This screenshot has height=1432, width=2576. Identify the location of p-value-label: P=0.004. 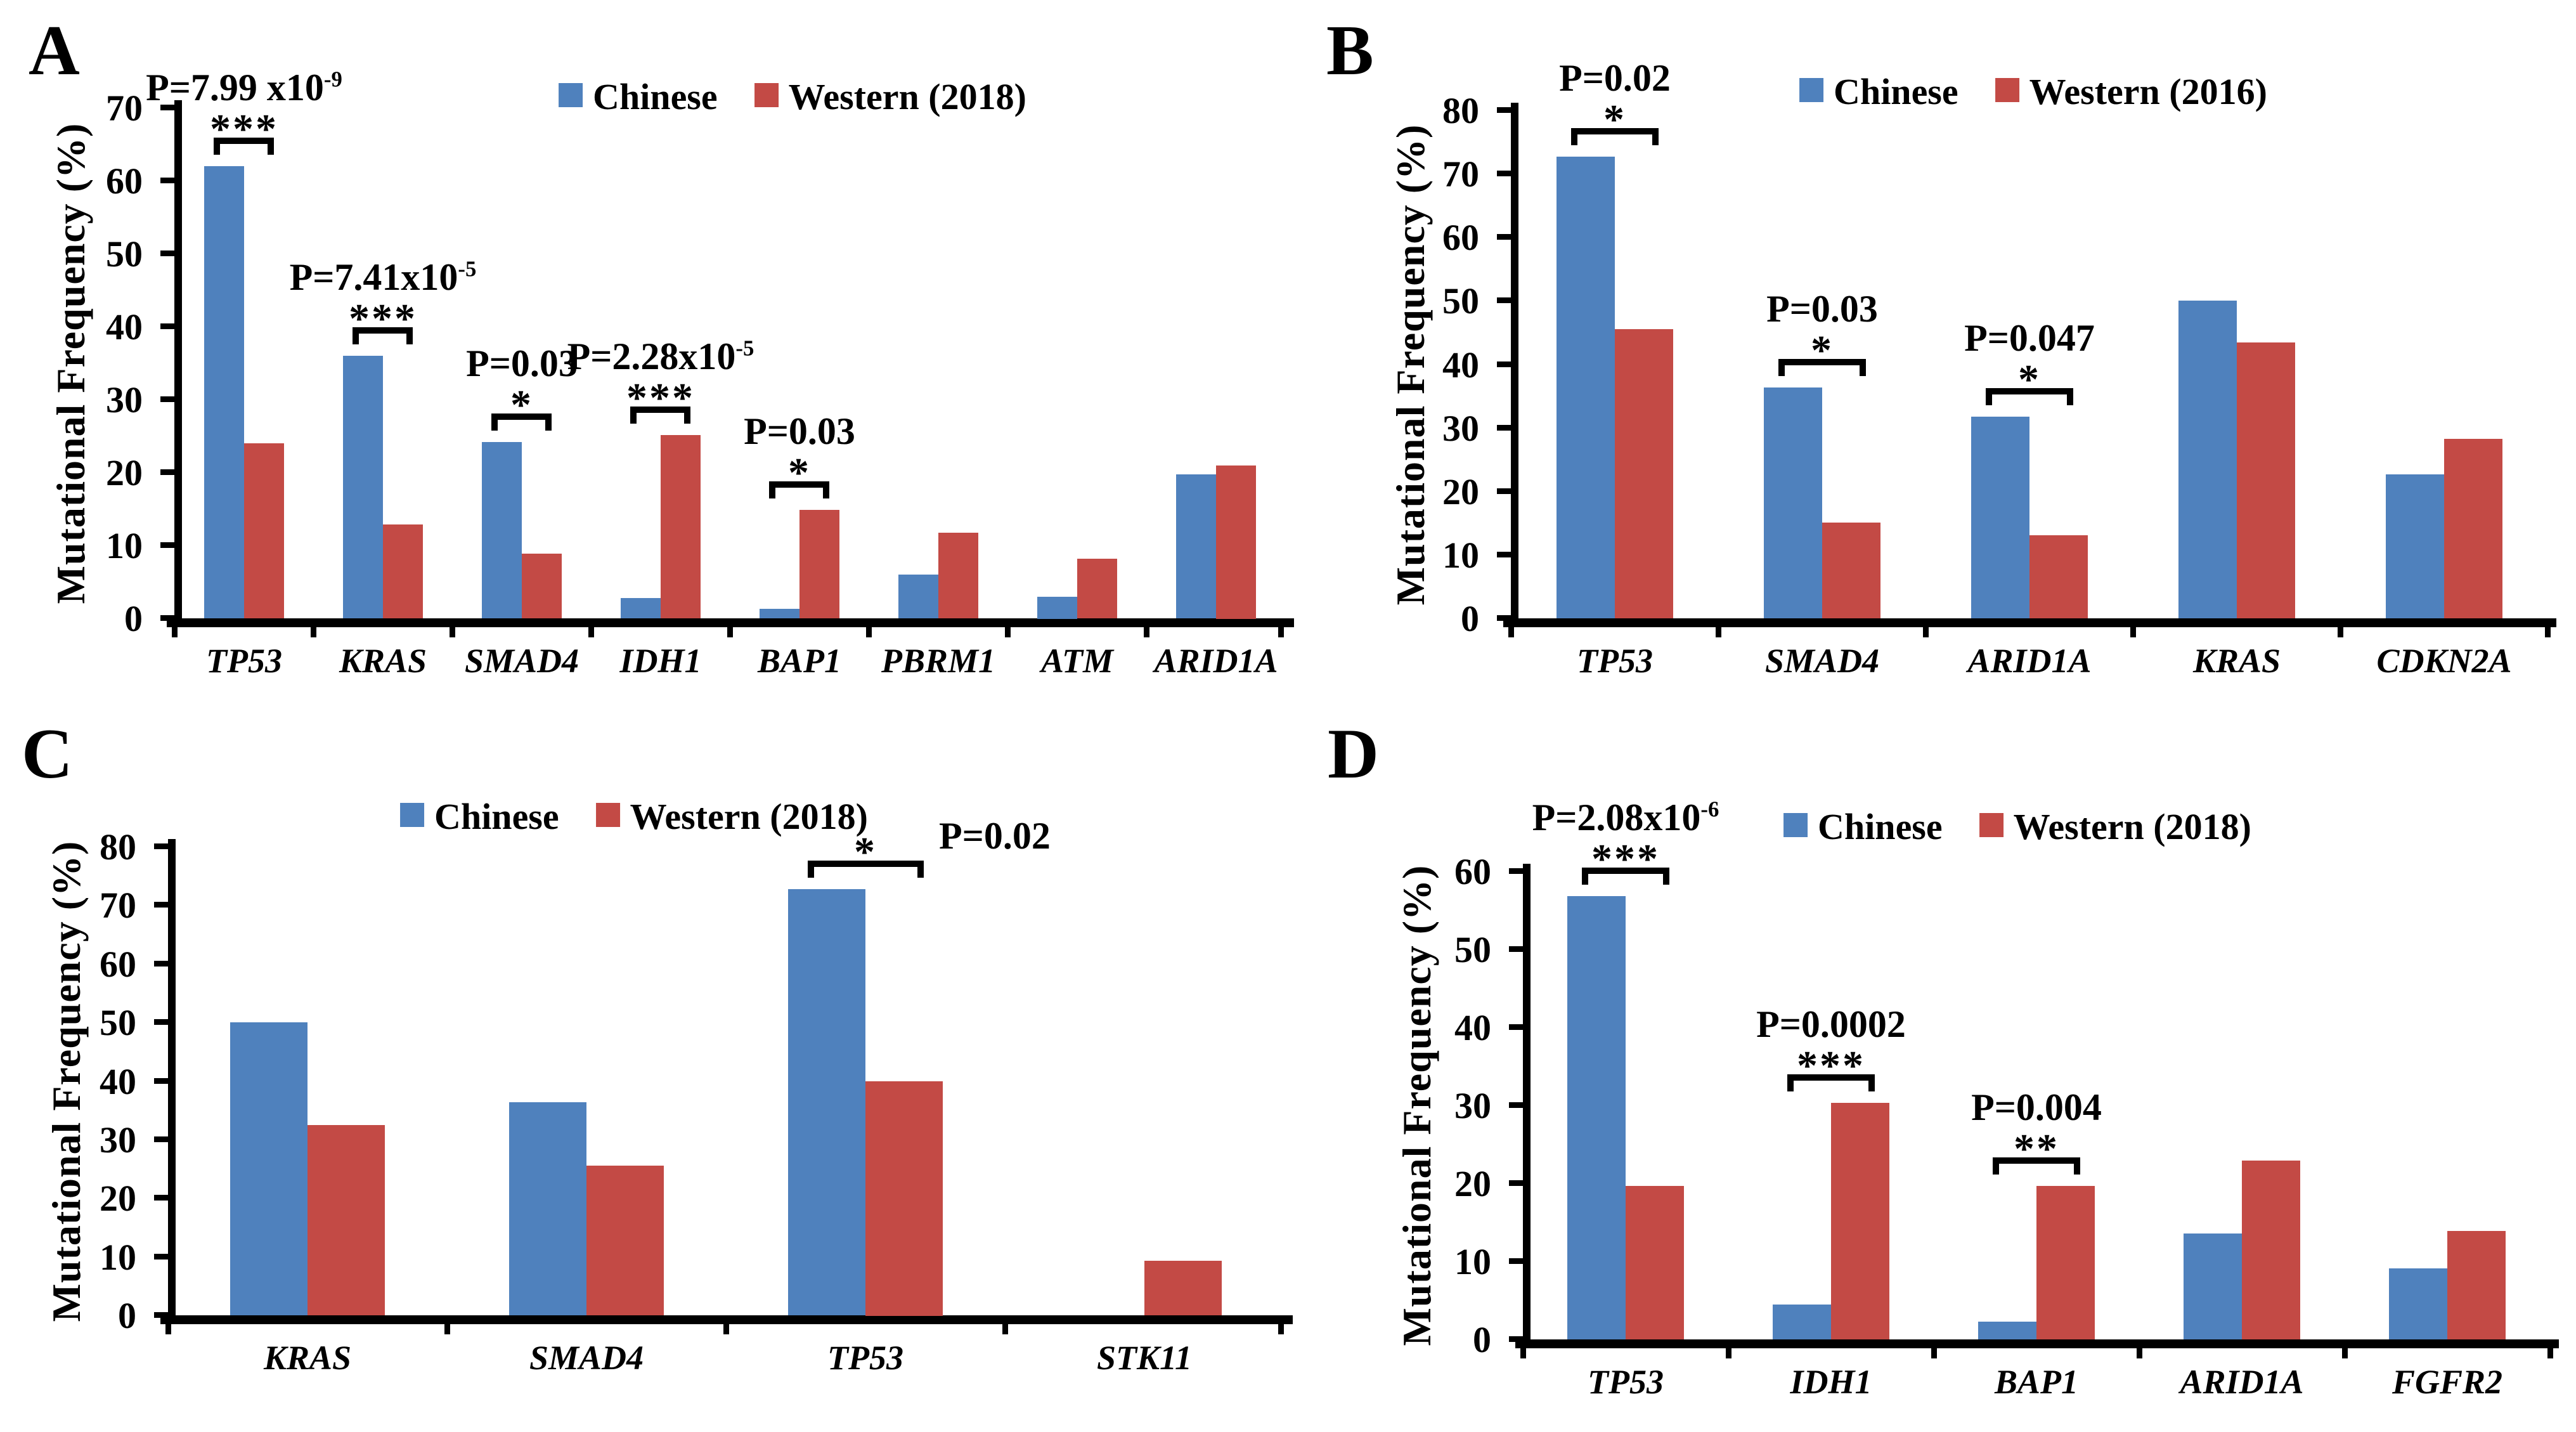
(2036, 1107).